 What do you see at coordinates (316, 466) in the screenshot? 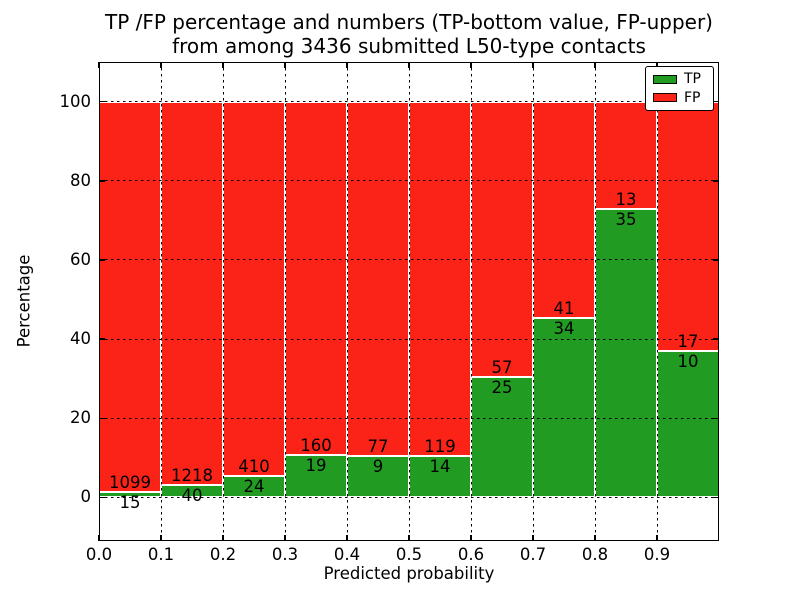
I see `tp-count-label: 19` at bounding box center [316, 466].